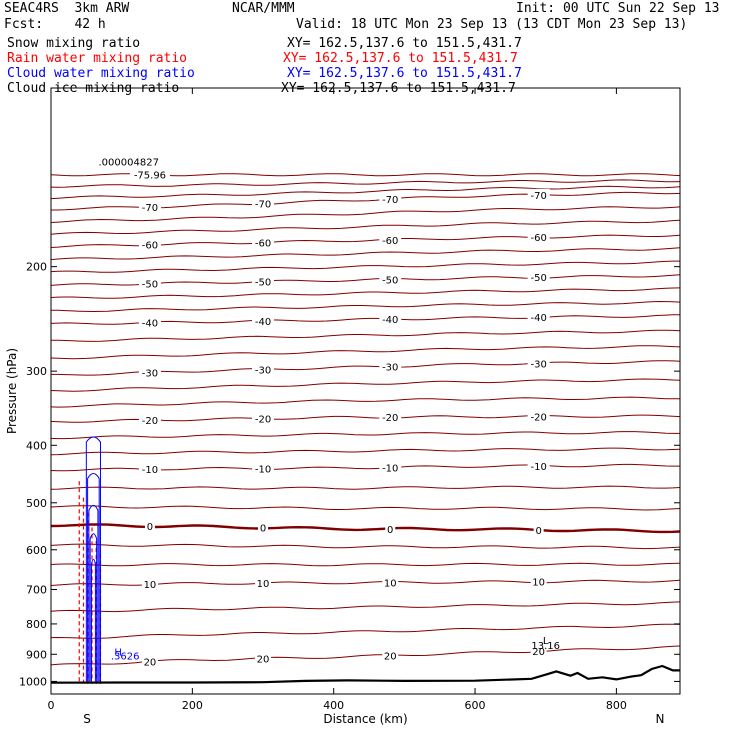  I want to click on contour-label: -75.96, so click(150, 176).